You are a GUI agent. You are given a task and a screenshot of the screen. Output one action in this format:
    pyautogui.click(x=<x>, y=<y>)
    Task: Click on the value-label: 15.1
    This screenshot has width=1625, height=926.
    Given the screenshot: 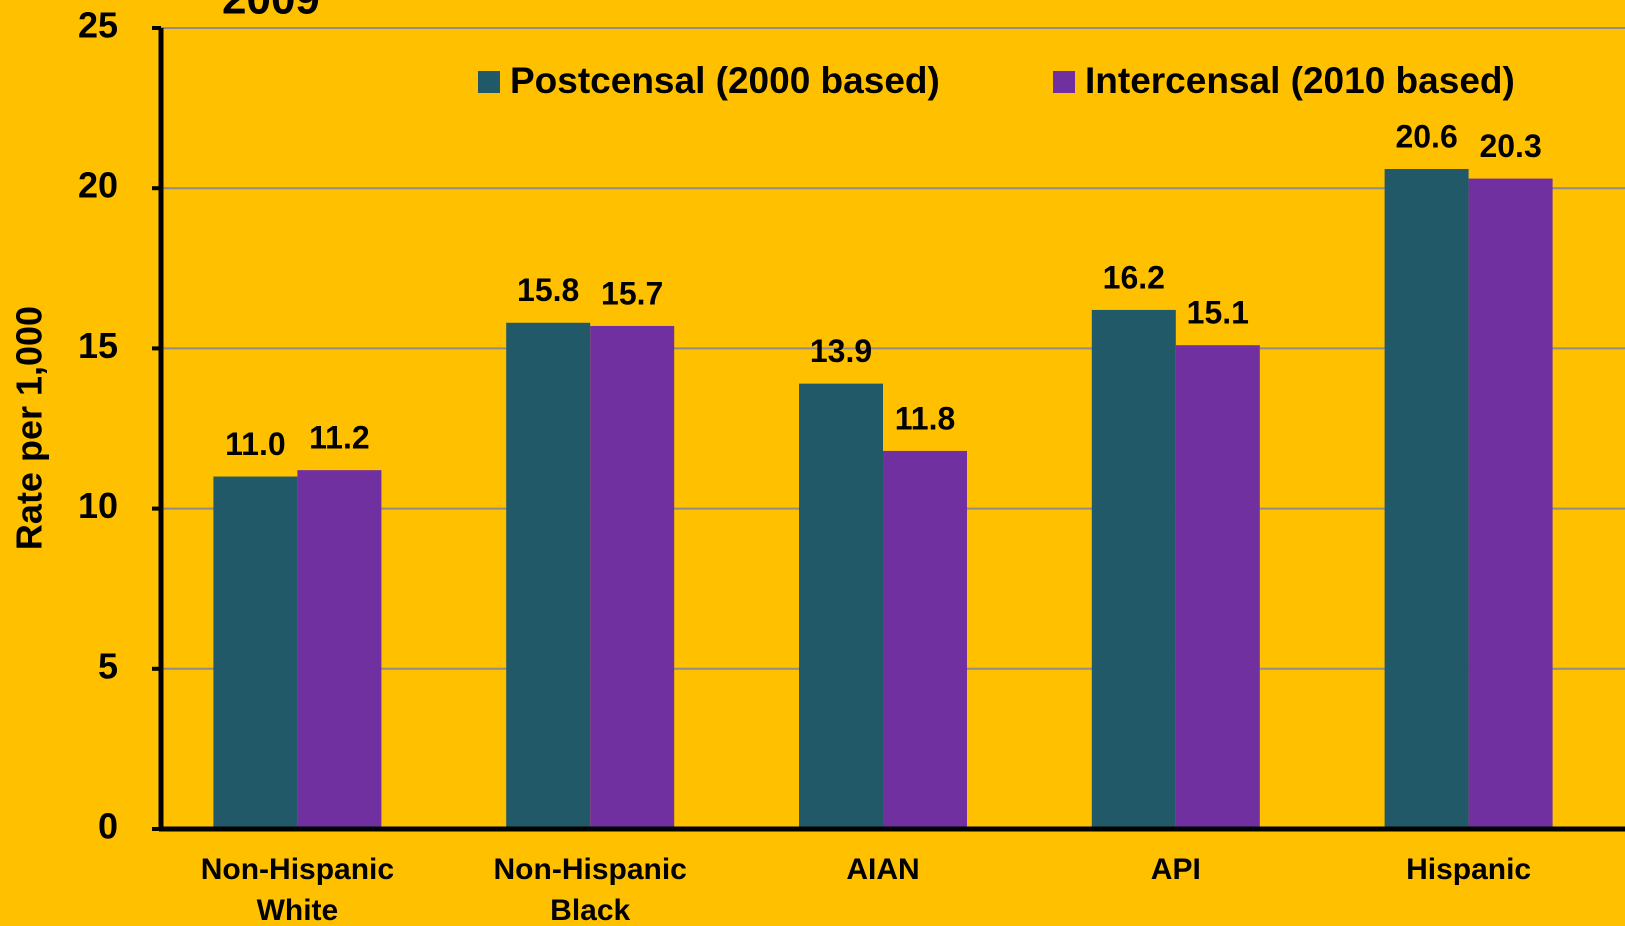 What is the action you would take?
    pyautogui.click(x=1218, y=313)
    